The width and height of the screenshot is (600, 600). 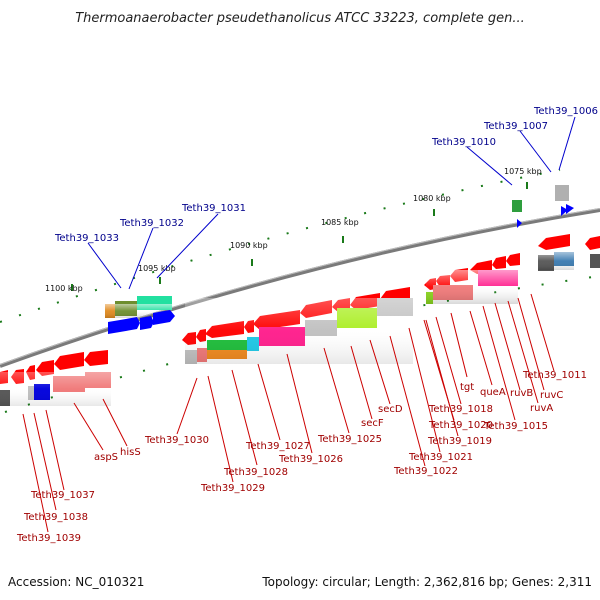 What do you see at coordinates (460, 425) in the screenshot?
I see `gene-label: Teth39_1020` at bounding box center [460, 425].